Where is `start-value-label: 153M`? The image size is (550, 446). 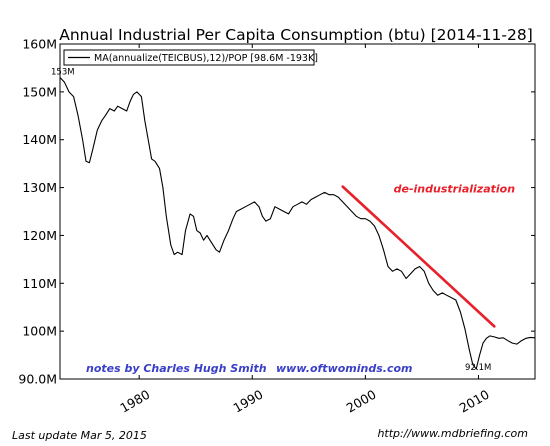 start-value-label: 153M is located at coordinates (63, 73).